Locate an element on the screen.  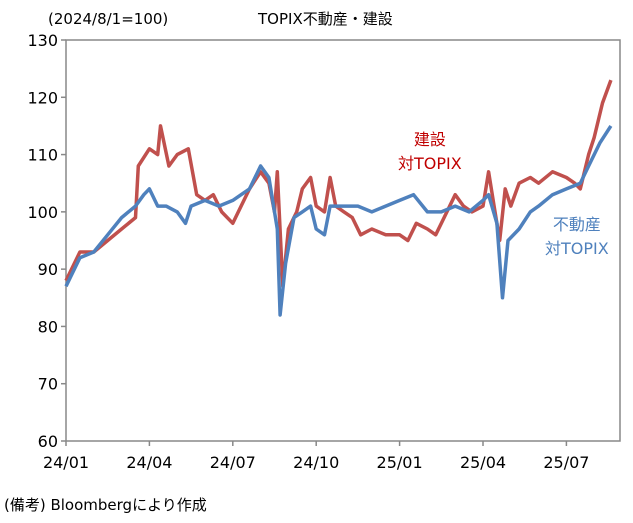
chart-title: TOPIX不動産・建設 is located at coordinates (325, 19).